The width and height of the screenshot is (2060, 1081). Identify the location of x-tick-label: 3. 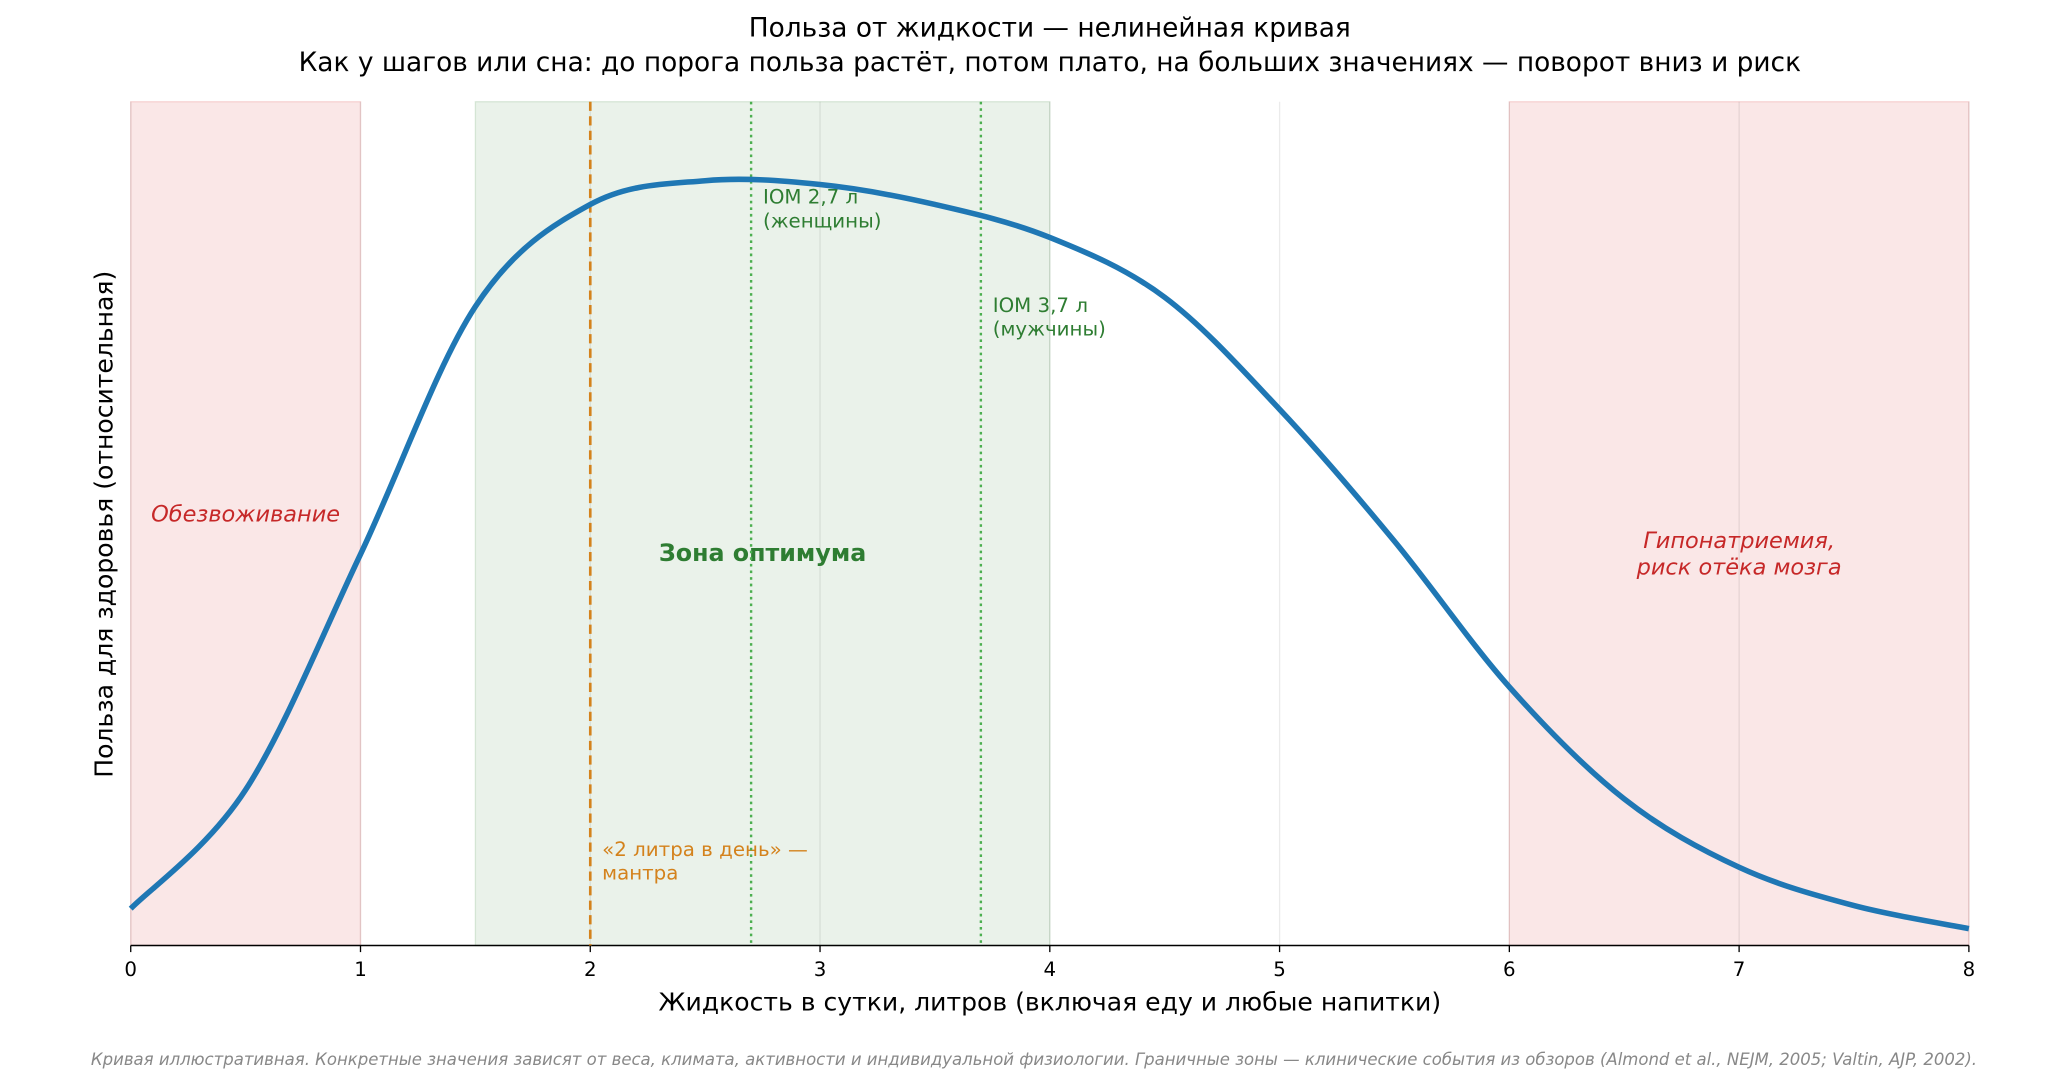
(820, 969).